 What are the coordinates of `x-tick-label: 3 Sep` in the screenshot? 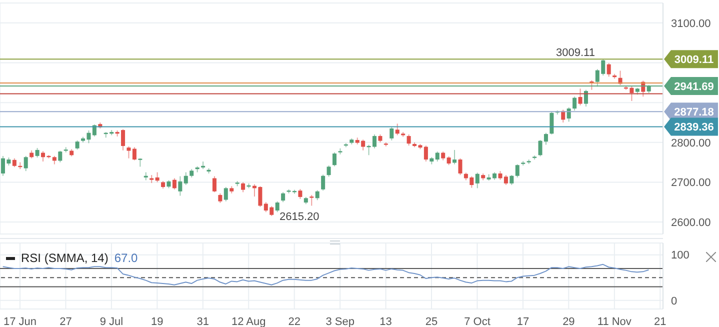 It's located at (340, 321).